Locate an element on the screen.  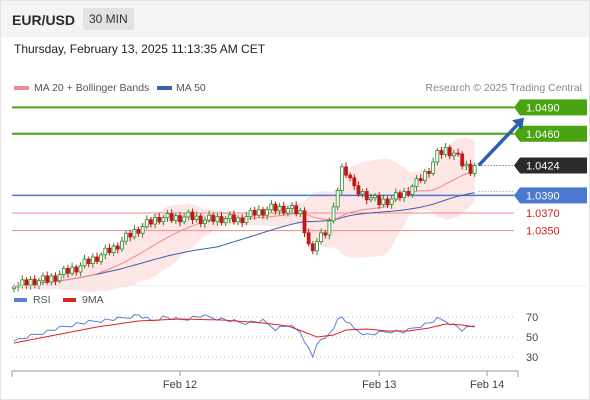
legend-rsi-swatch is located at coordinates (20, 300).